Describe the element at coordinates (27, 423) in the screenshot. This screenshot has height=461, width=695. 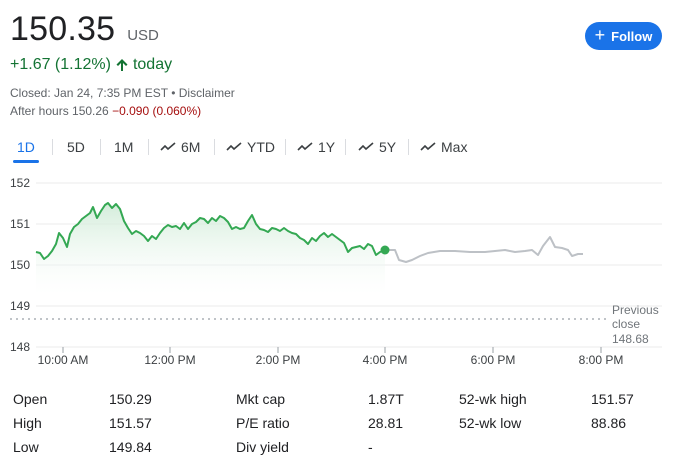
I see `stat-label: High` at that location.